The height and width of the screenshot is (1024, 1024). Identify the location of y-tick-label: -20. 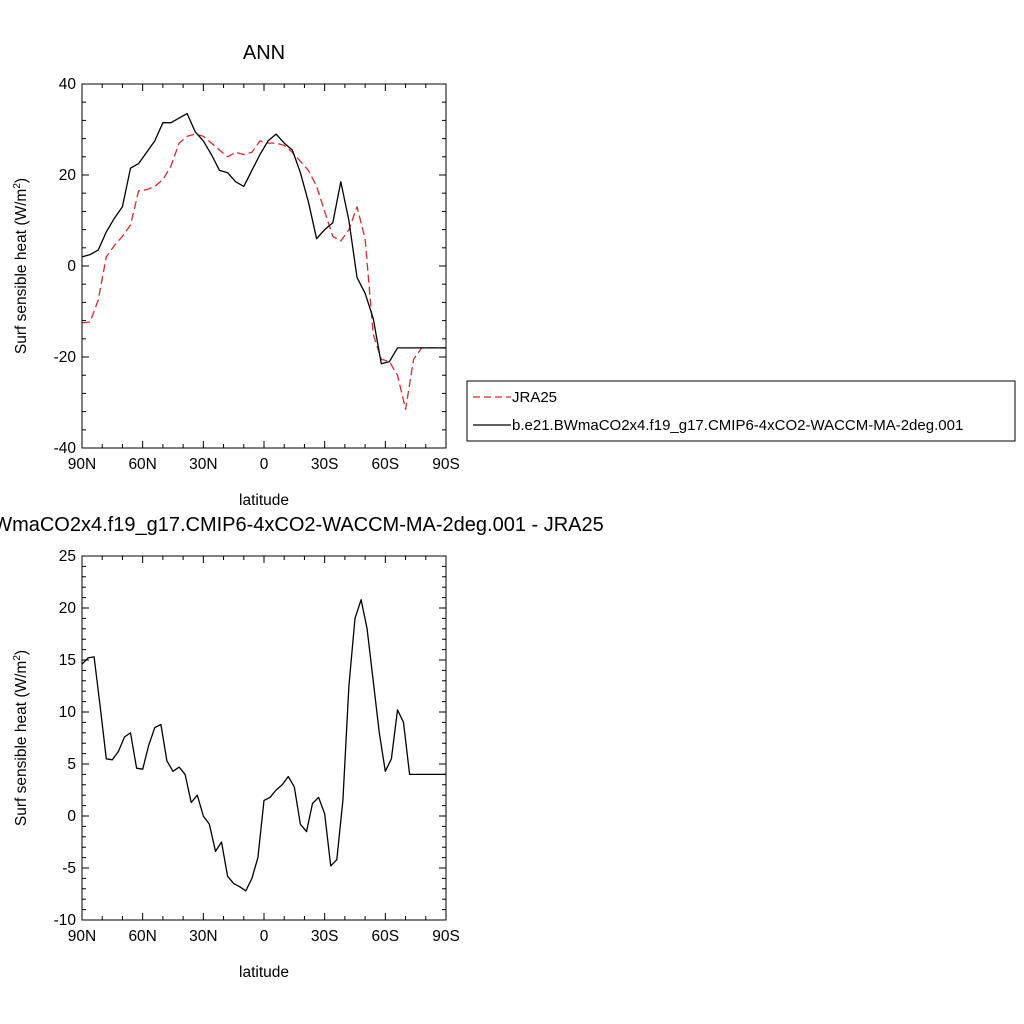
(65, 357).